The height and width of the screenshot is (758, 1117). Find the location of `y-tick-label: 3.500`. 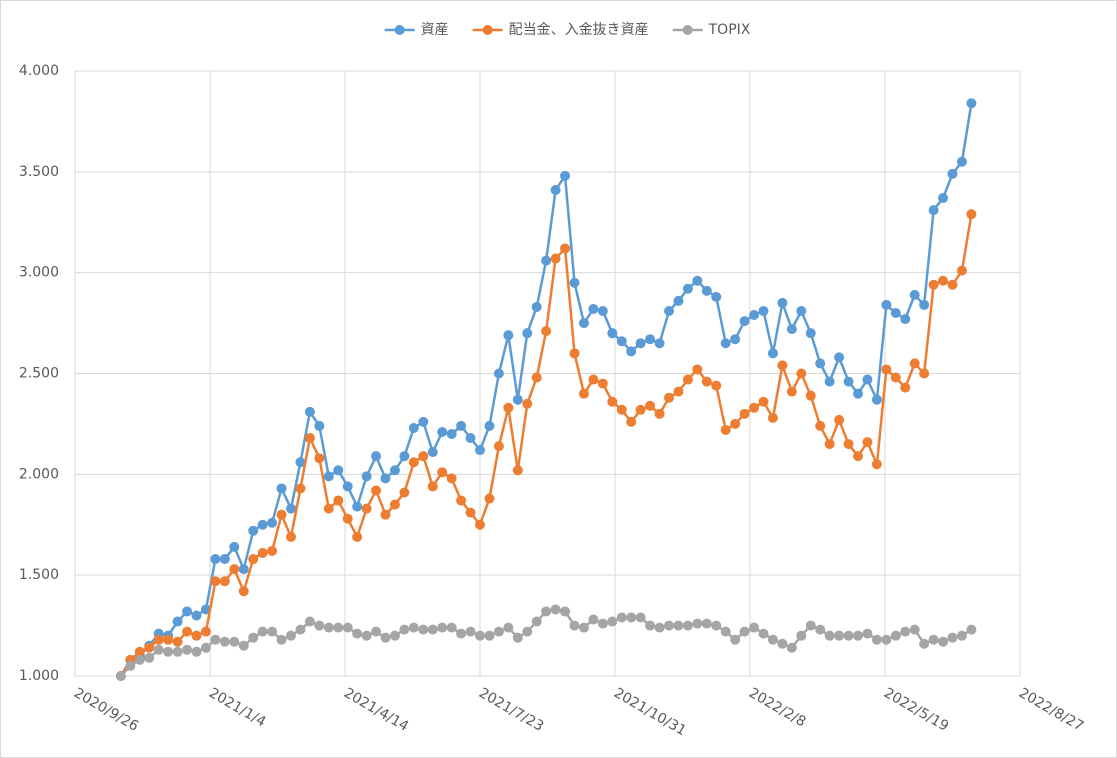

y-tick-label: 3.500 is located at coordinates (39, 172).